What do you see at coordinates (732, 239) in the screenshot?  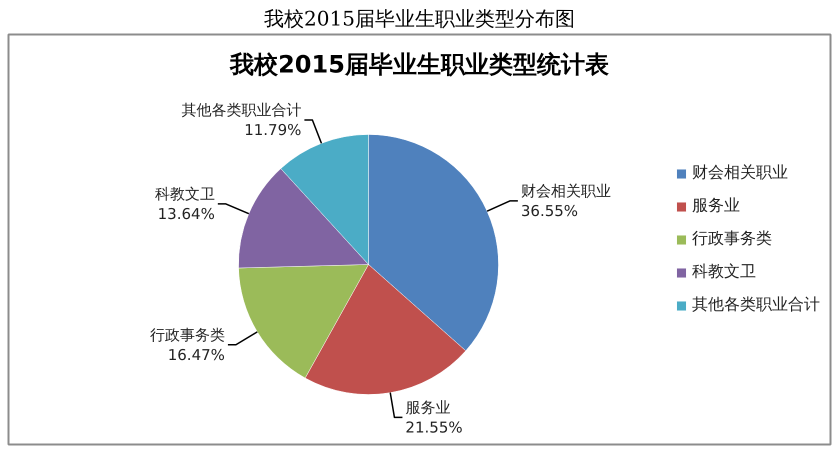 I see `legend-label: 行政事务类` at bounding box center [732, 239].